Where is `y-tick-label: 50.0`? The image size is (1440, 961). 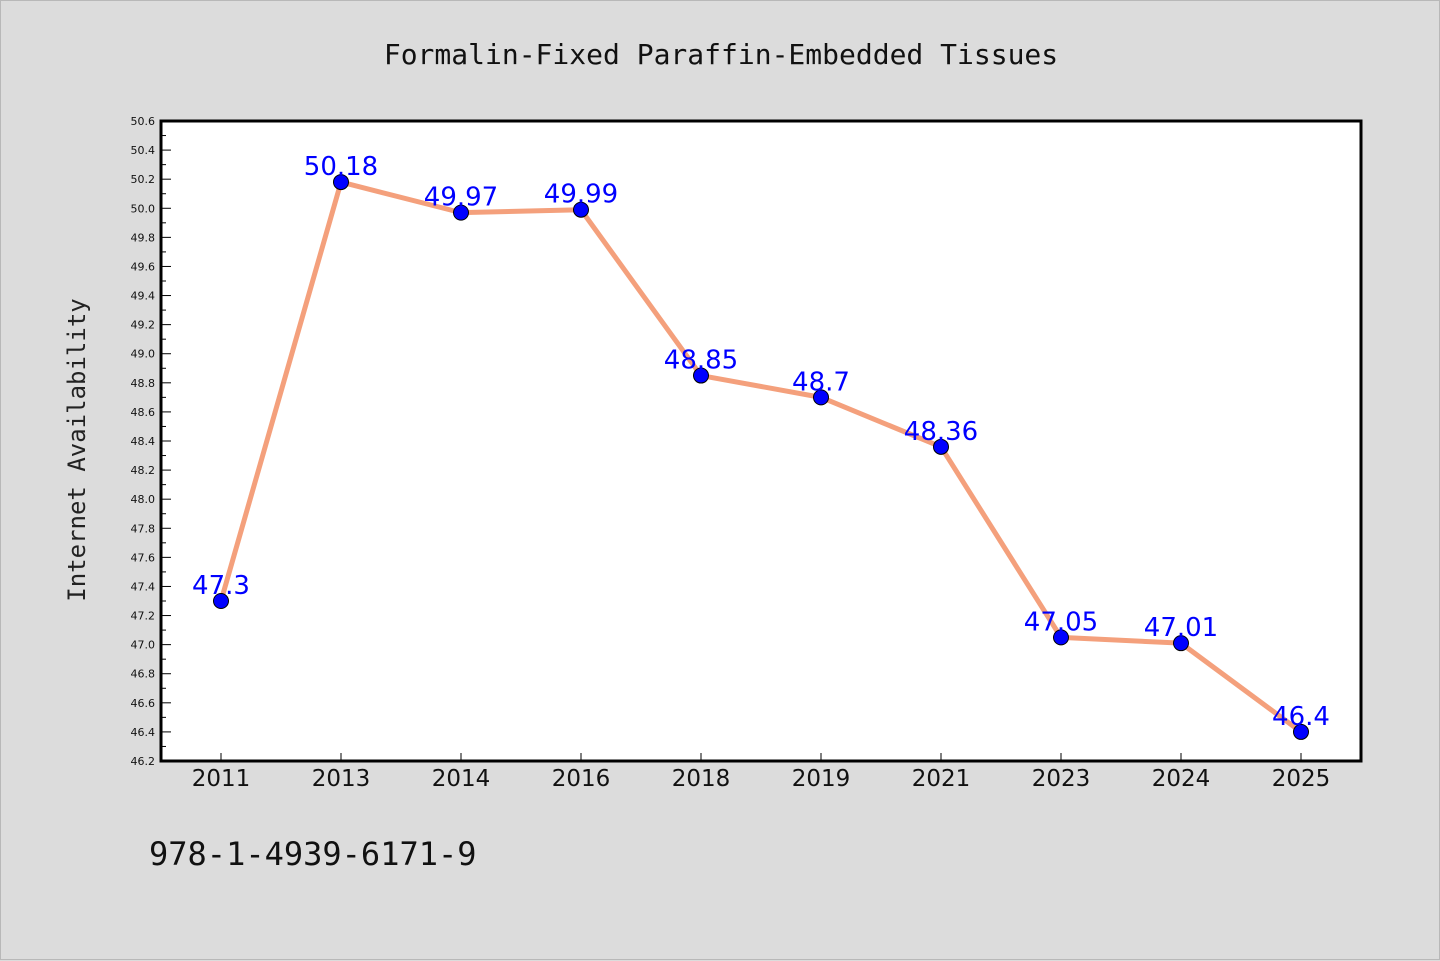 y-tick-label: 50.0 is located at coordinates (143, 208).